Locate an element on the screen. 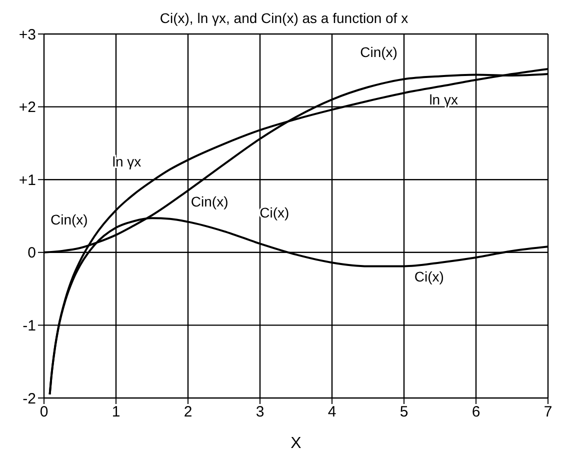 The height and width of the screenshot is (466, 568). y-tick-label: +2 is located at coordinates (27, 107).